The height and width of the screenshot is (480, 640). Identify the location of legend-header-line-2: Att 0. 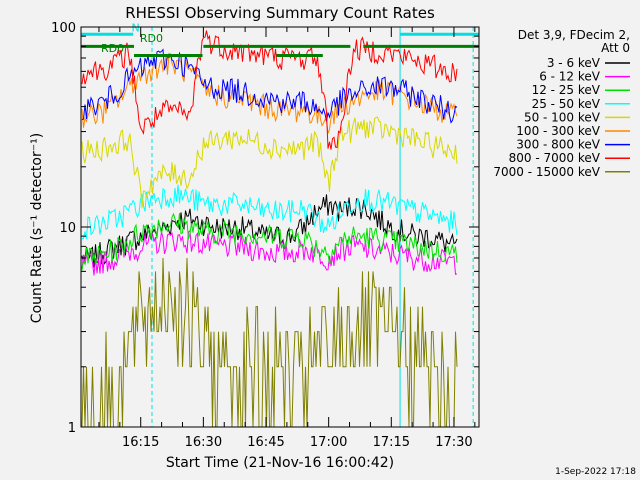
(615, 48).